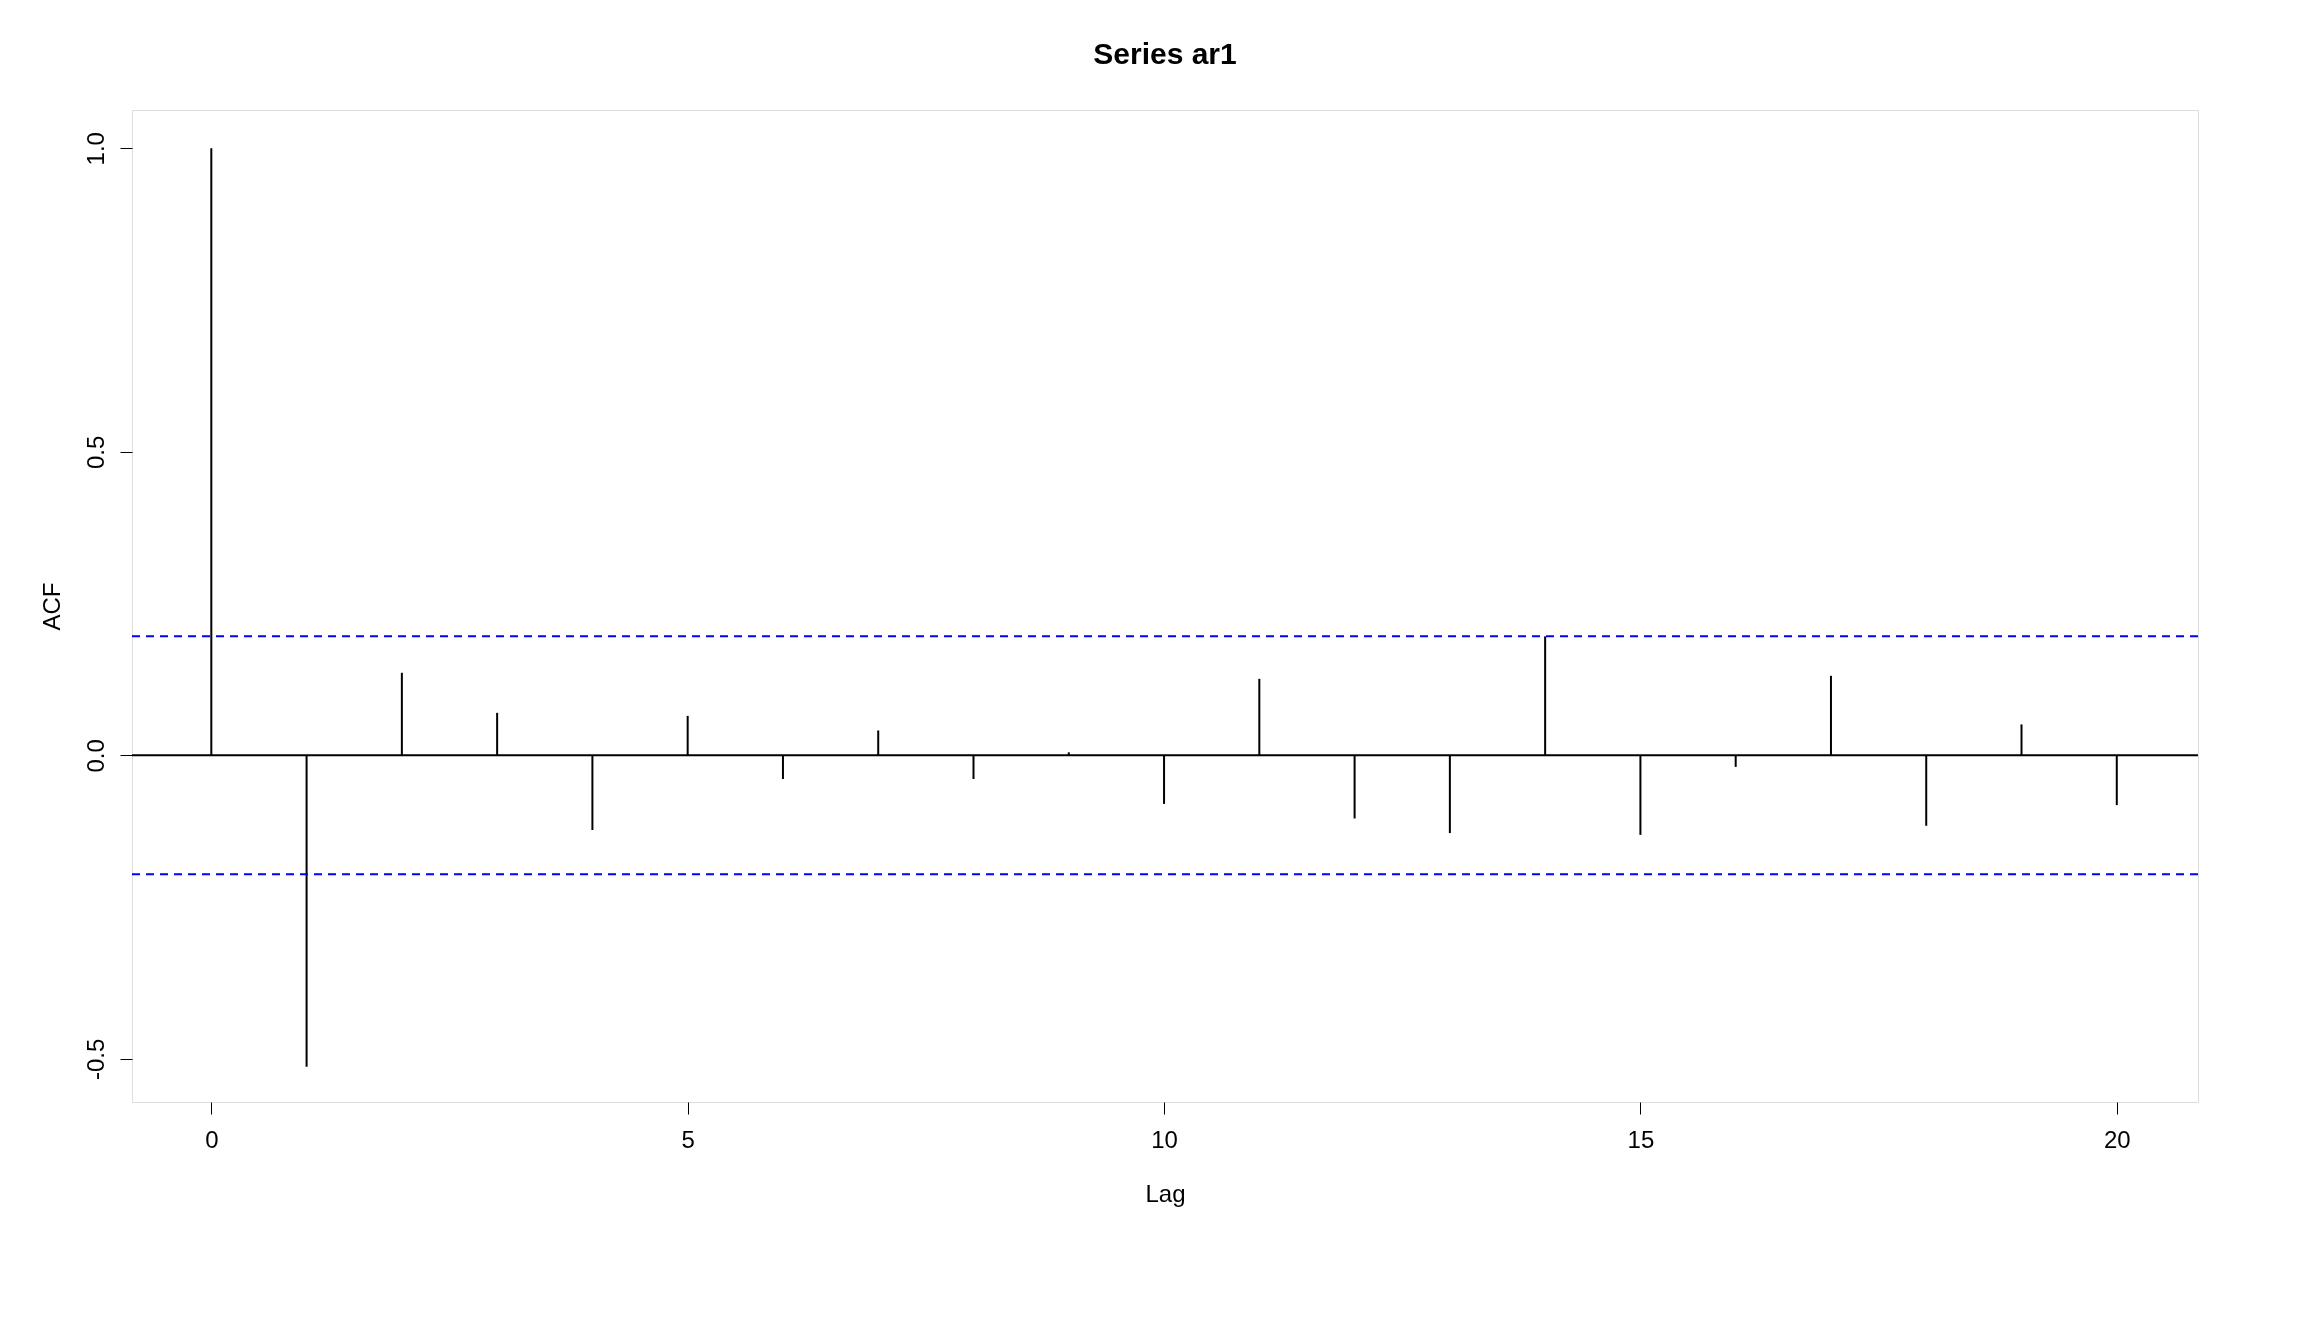 This screenshot has width=2304, height=1344. Describe the element at coordinates (95, 756) in the screenshot. I see `y-tick-label: 0.0` at that location.